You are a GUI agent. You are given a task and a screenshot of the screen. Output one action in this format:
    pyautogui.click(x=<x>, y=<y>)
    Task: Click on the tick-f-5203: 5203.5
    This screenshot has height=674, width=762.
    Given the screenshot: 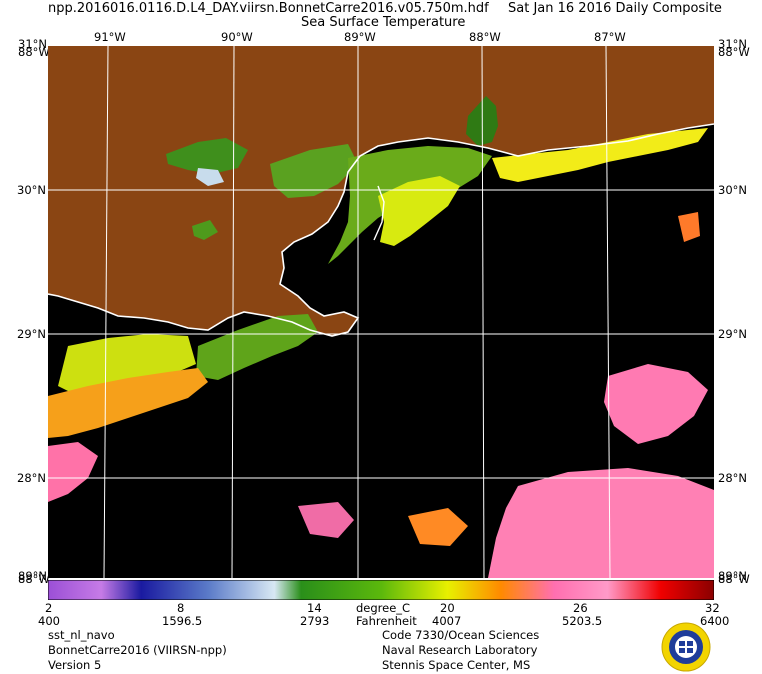 What is the action you would take?
    pyautogui.click(x=582, y=621)
    